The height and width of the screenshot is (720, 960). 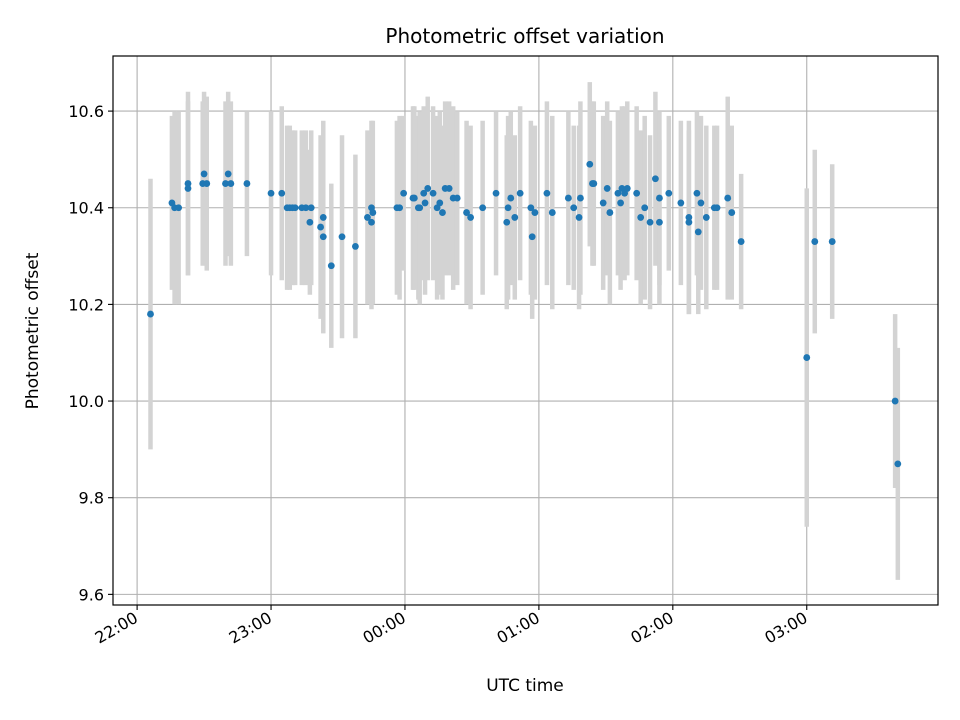 I want to click on chart-title: Photometric offset variation, so click(x=524, y=36).